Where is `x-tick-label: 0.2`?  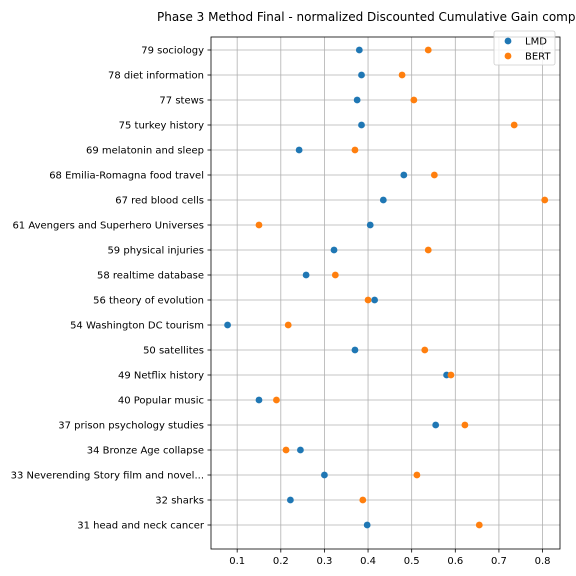 x-tick-label: 0.2 is located at coordinates (281, 561).